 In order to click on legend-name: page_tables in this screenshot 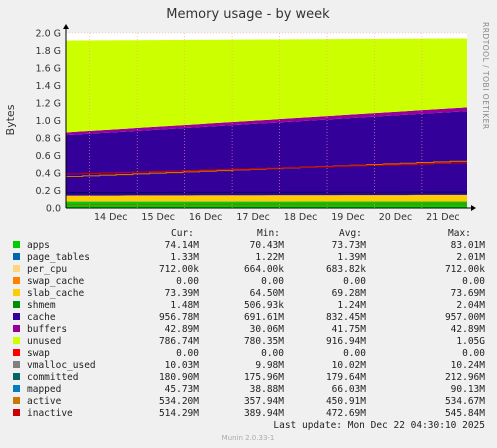, I will do `click(58, 257)`.